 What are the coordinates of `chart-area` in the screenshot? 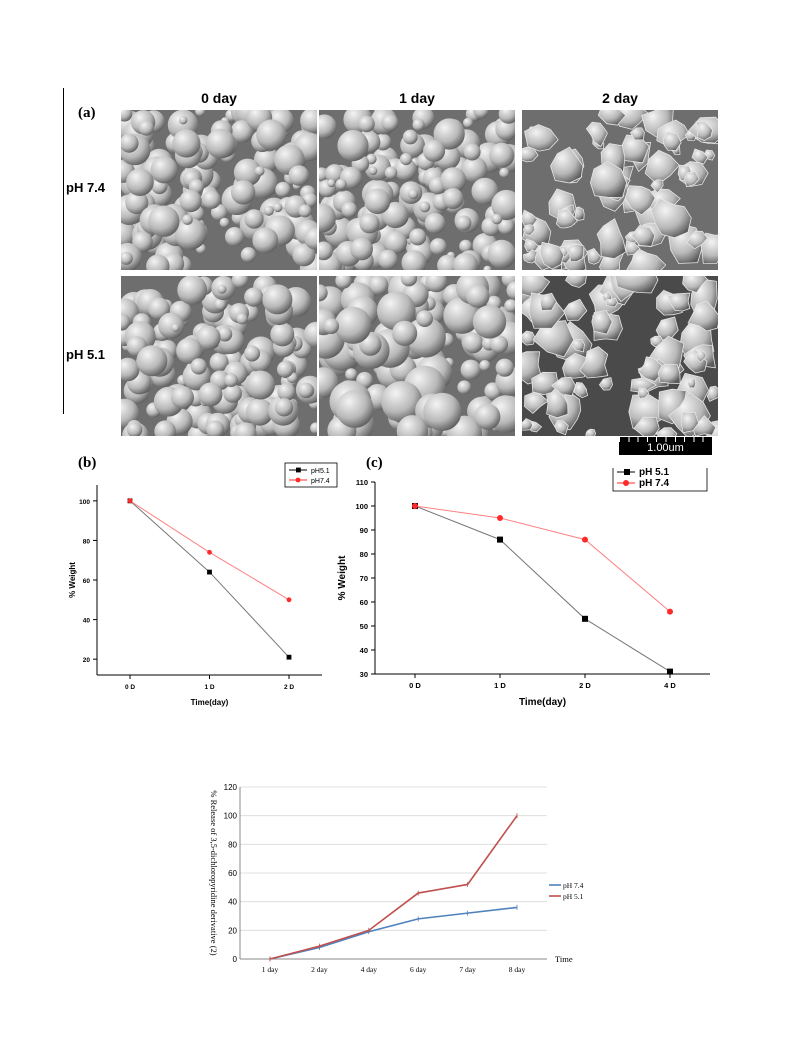 It's located at (400, 880).